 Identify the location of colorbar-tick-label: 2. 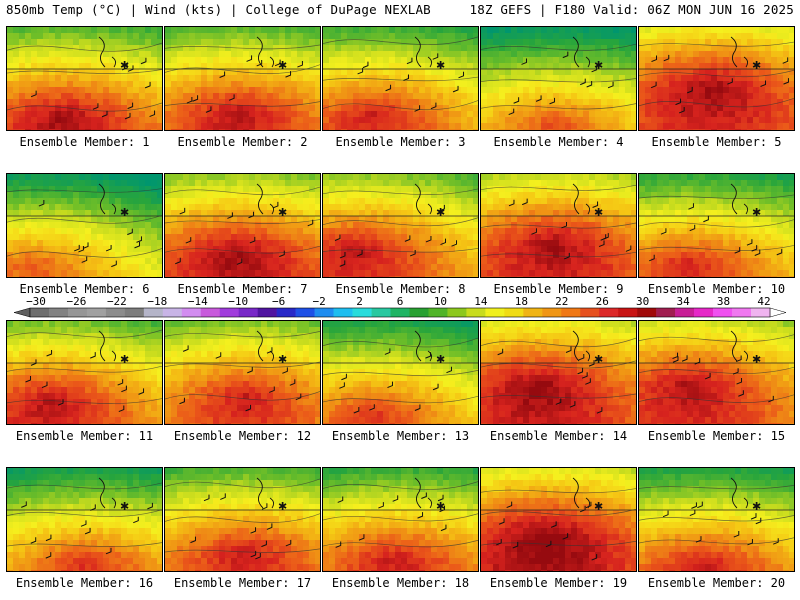
(359, 301).